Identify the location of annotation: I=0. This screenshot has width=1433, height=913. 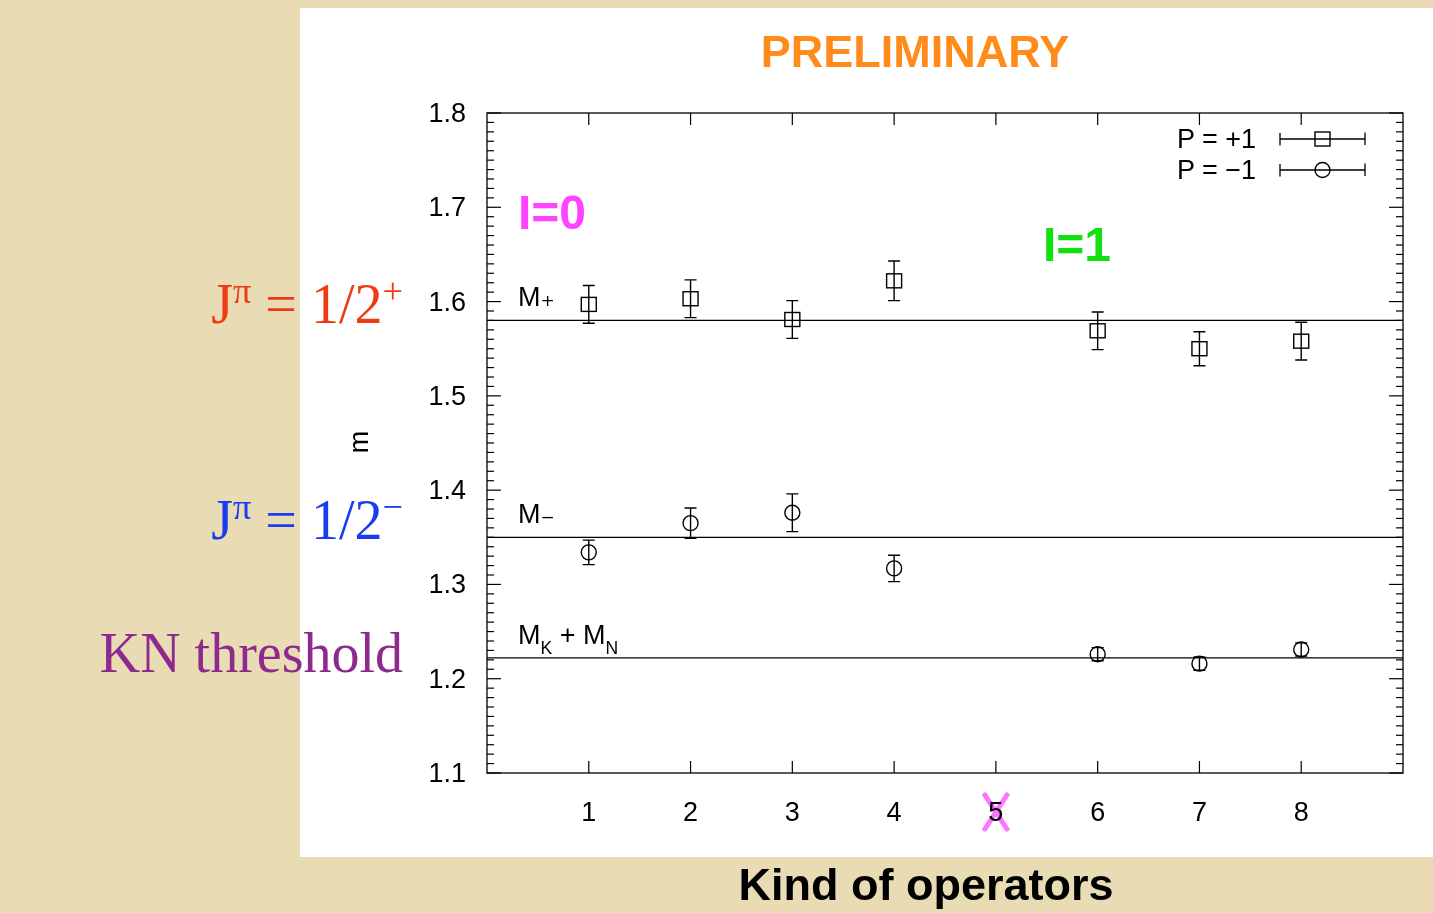
(552, 212).